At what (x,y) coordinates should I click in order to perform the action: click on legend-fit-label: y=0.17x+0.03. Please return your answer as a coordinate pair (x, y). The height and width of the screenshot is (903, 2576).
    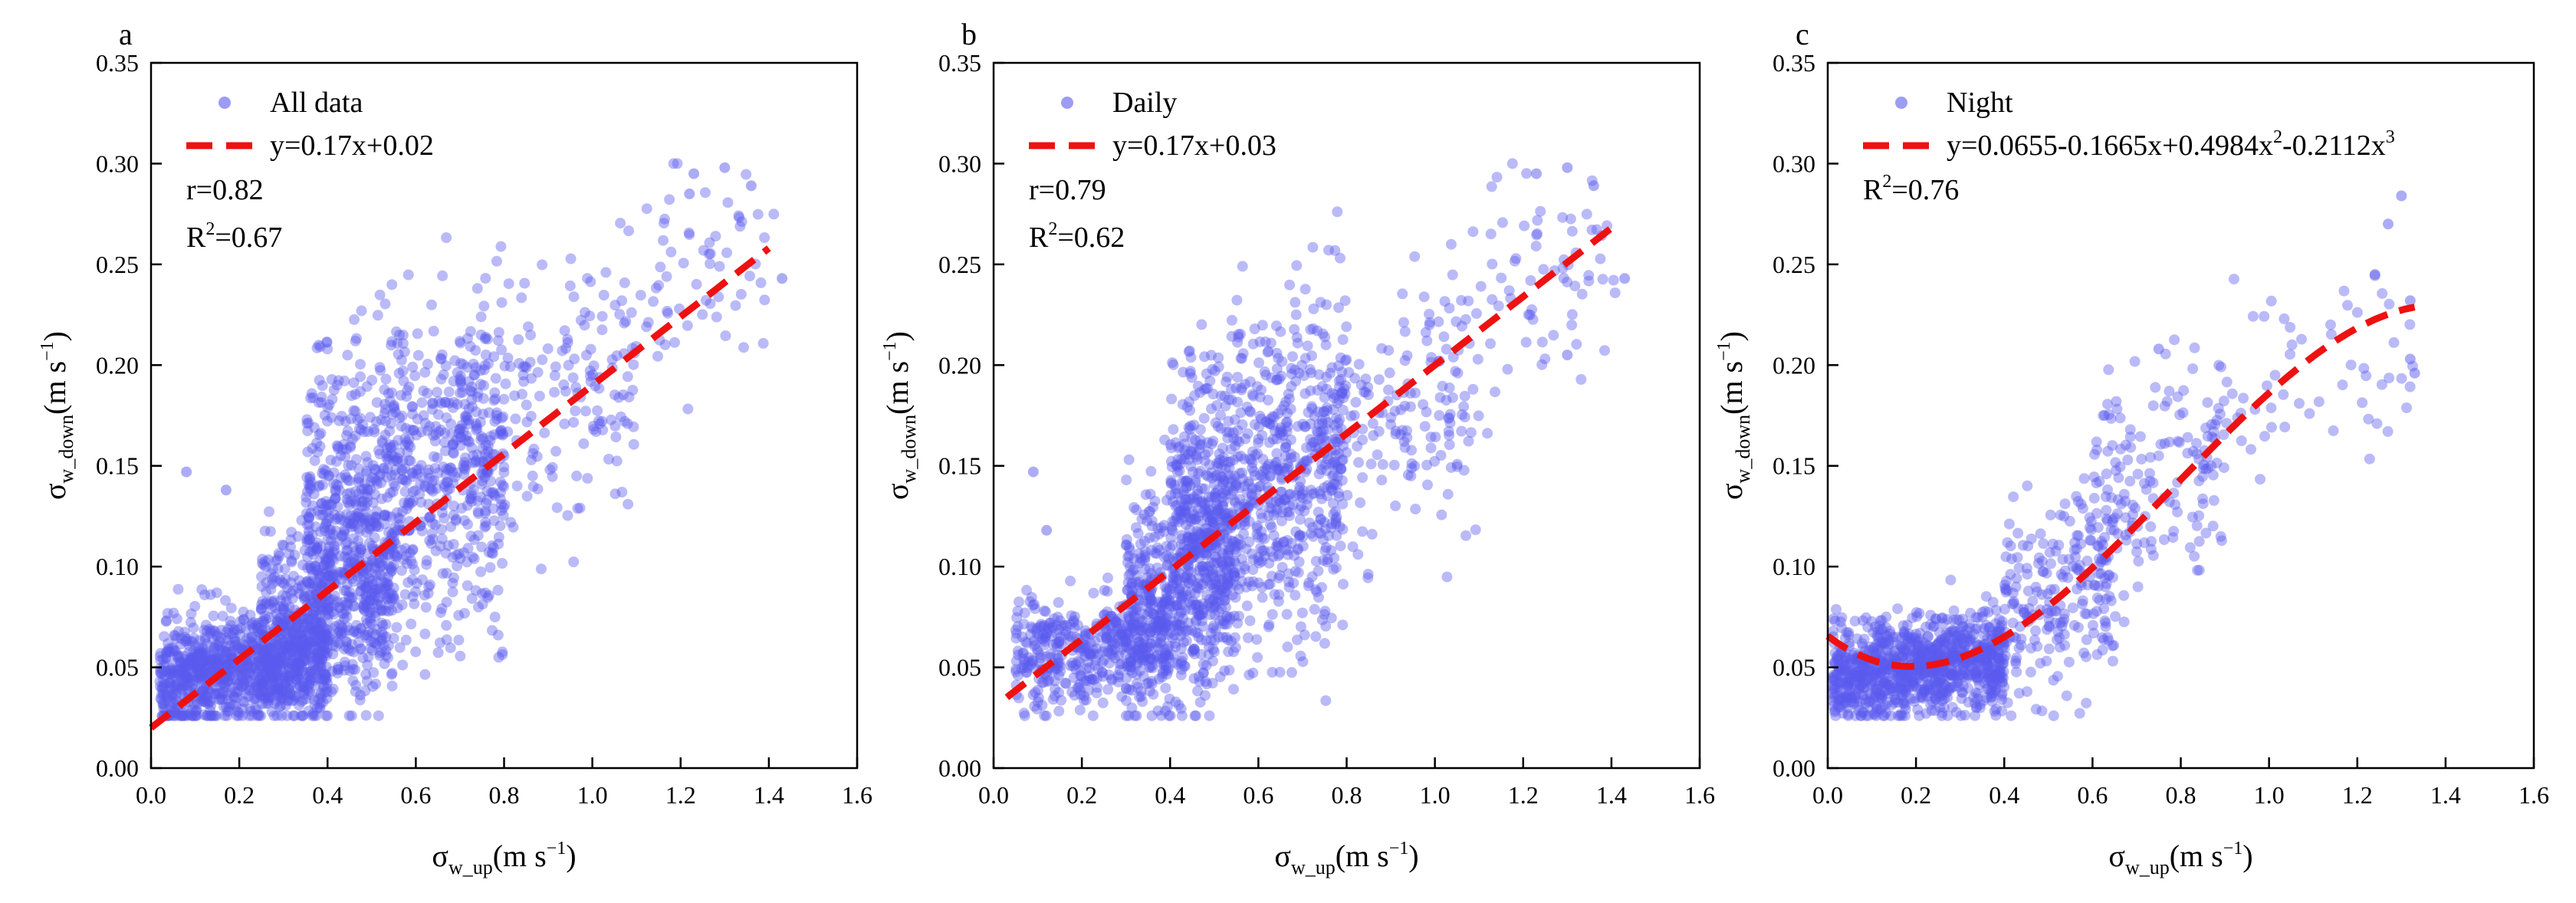
    Looking at the image, I should click on (1194, 146).